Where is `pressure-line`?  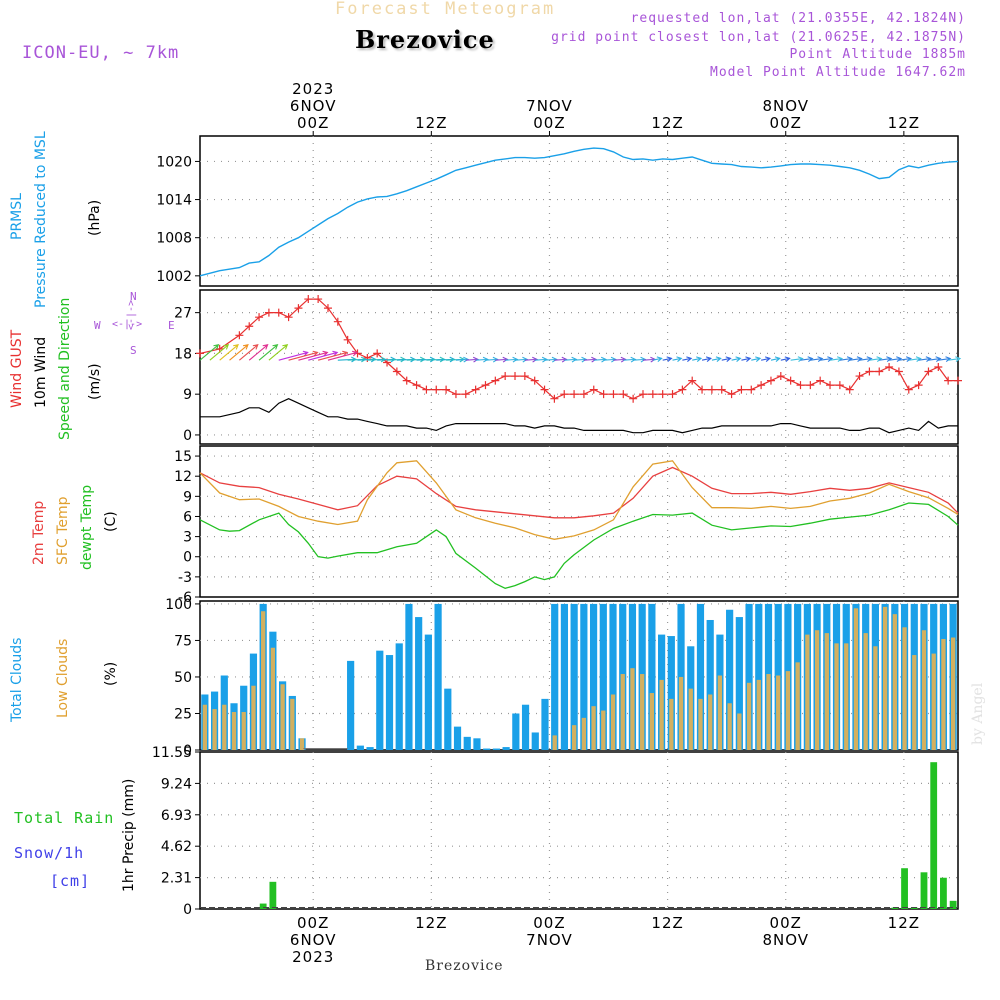
pressure-line is located at coordinates (579, 212).